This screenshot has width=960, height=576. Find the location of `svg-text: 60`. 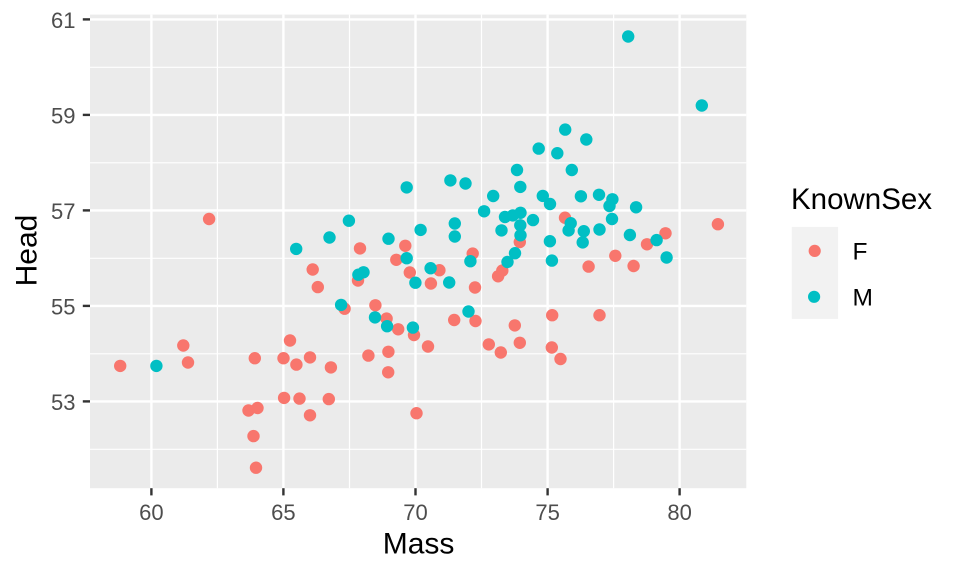

svg-text: 60 is located at coordinates (151, 512).